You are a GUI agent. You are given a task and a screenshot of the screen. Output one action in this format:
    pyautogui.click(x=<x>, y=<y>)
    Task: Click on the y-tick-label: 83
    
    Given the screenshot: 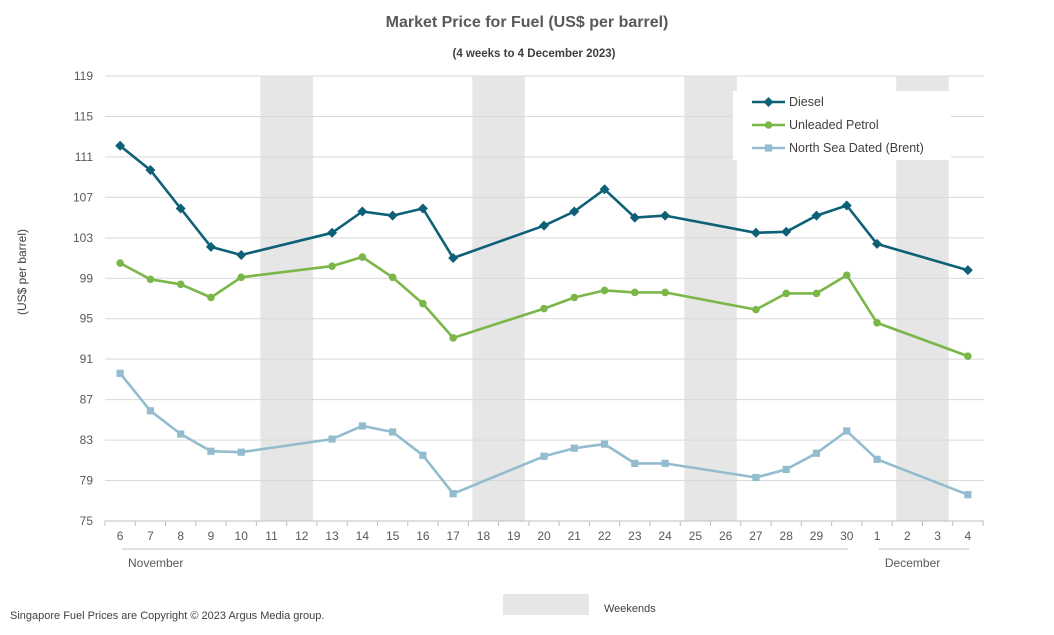 What is the action you would take?
    pyautogui.click(x=87, y=440)
    